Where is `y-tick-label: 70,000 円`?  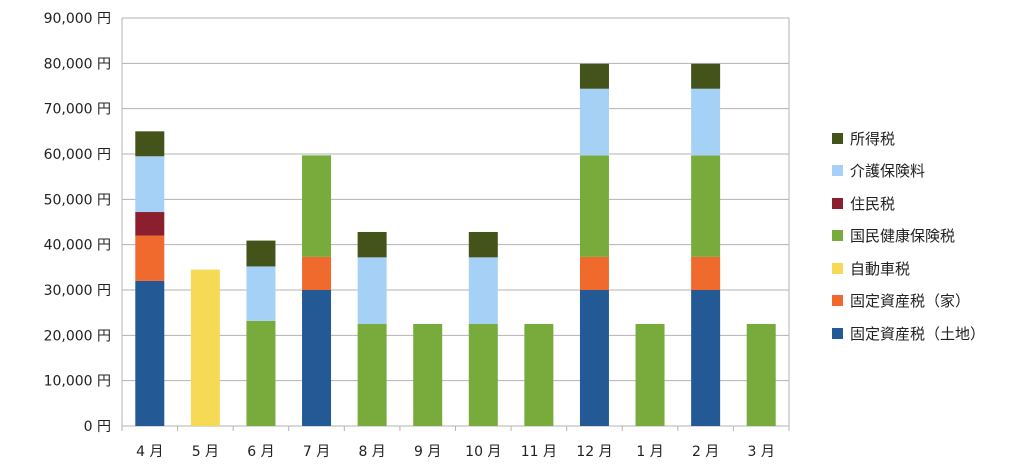
y-tick-label: 70,000 円 is located at coordinates (77, 110).